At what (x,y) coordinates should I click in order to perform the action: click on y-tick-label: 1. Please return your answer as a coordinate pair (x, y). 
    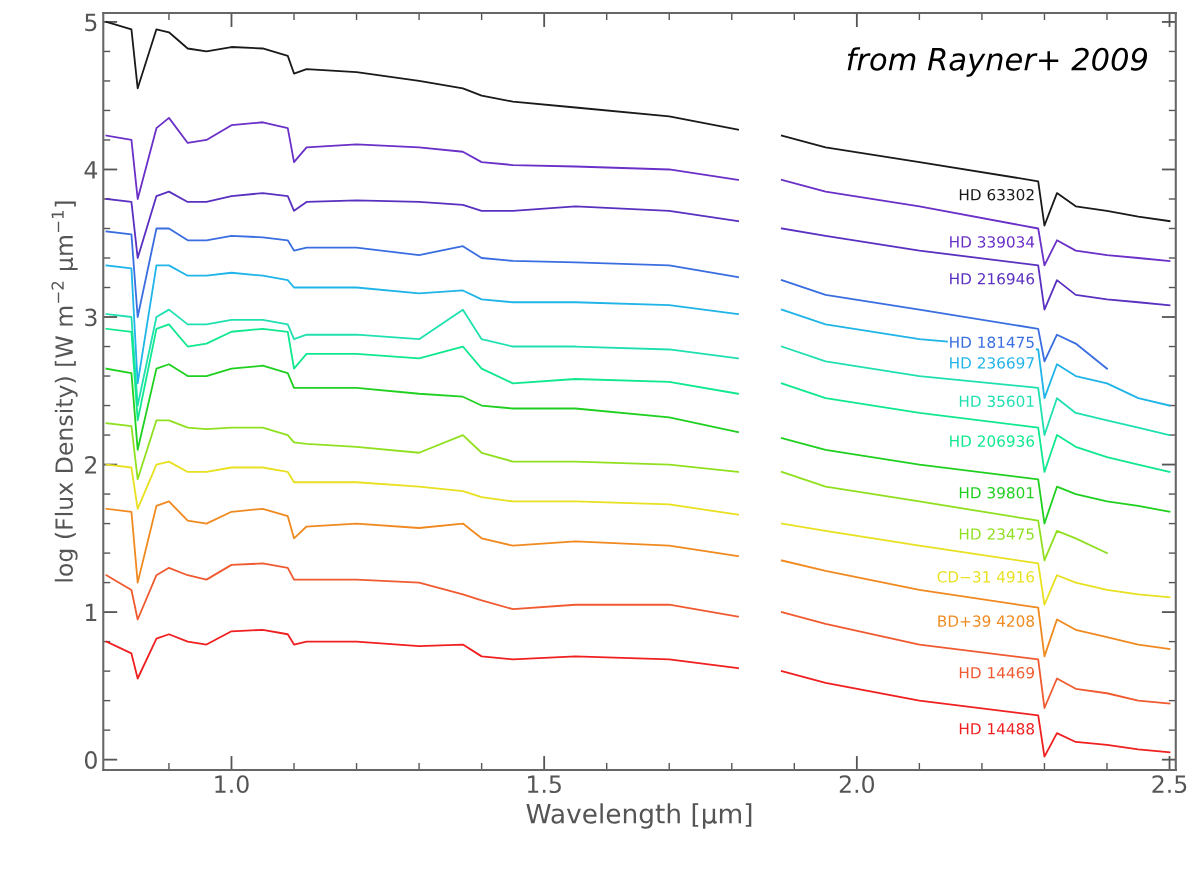
    Looking at the image, I should click on (91, 612).